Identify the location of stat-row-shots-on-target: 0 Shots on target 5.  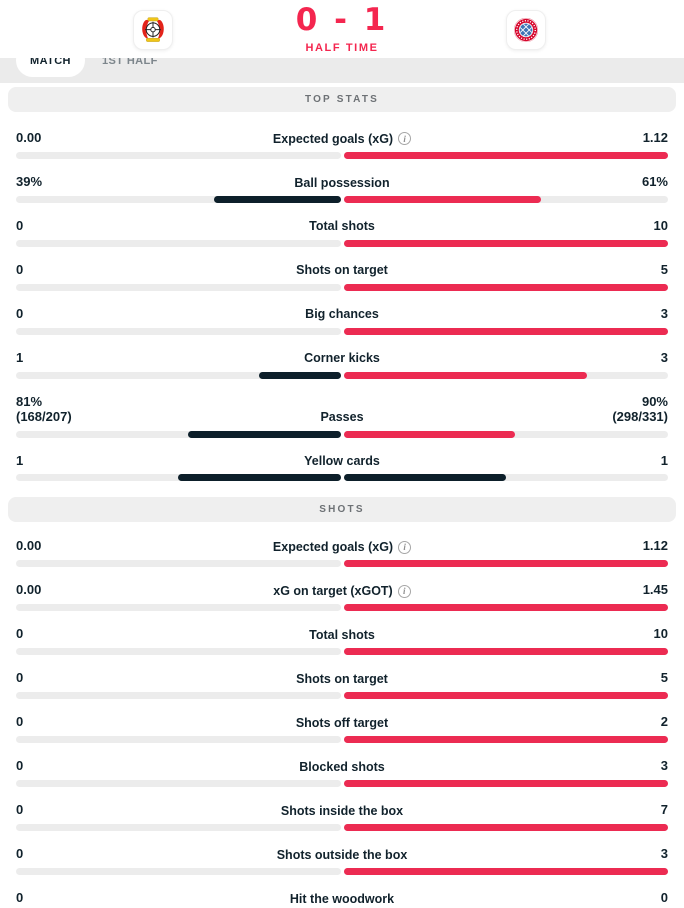
(342, 276).